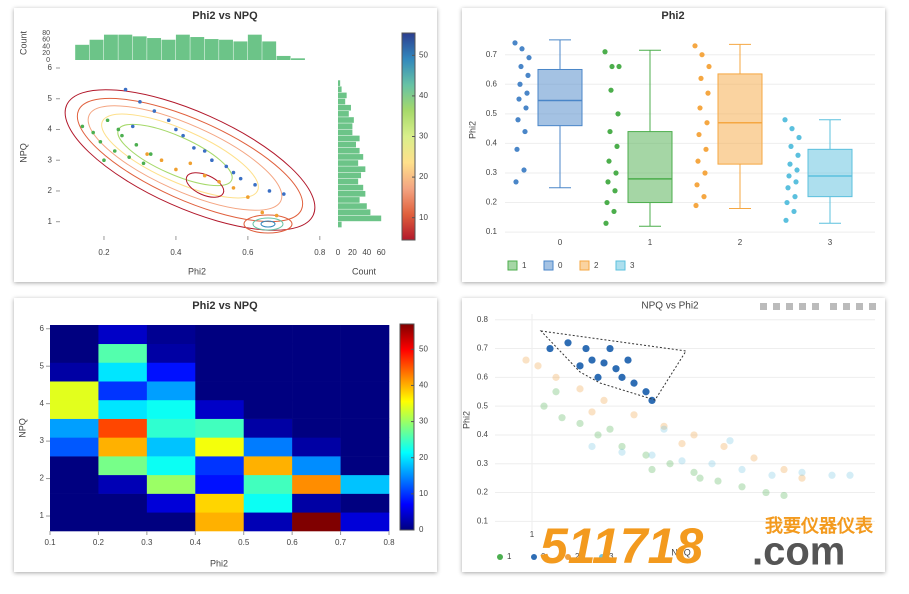 Image resolution: width=909 pixels, height=594 pixels. Describe the element at coordinates (42, 328) in the screenshot. I see `y-tick-label: 6` at that location.